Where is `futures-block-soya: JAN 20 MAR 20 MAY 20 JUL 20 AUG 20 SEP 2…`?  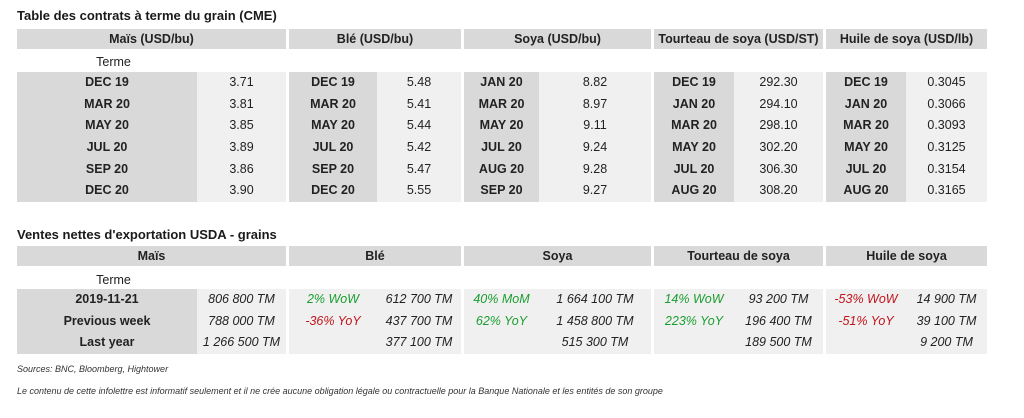 futures-block-soya: JAN 20 MAR 20 MAY 20 JUL 20 AUG 20 SEP 2… is located at coordinates (557, 137).